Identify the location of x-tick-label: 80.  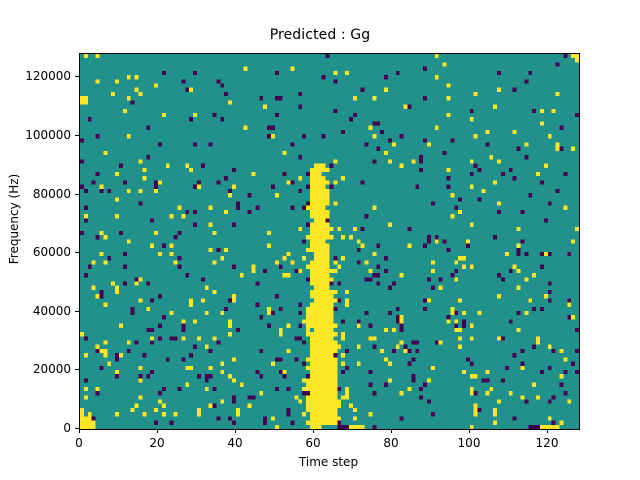
(391, 443).